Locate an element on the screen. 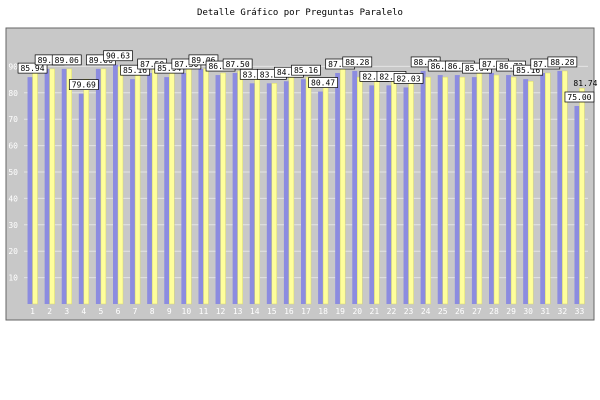 This screenshot has height=400, width=600. y-tick-label: 30 is located at coordinates (13, 225).